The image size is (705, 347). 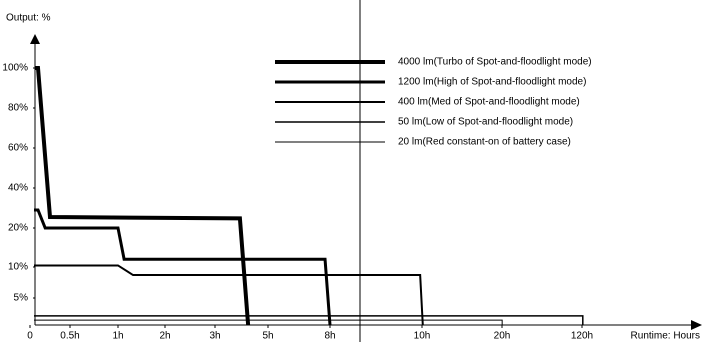 I want to click on x-tick-label: 120h, so click(x=582, y=336).